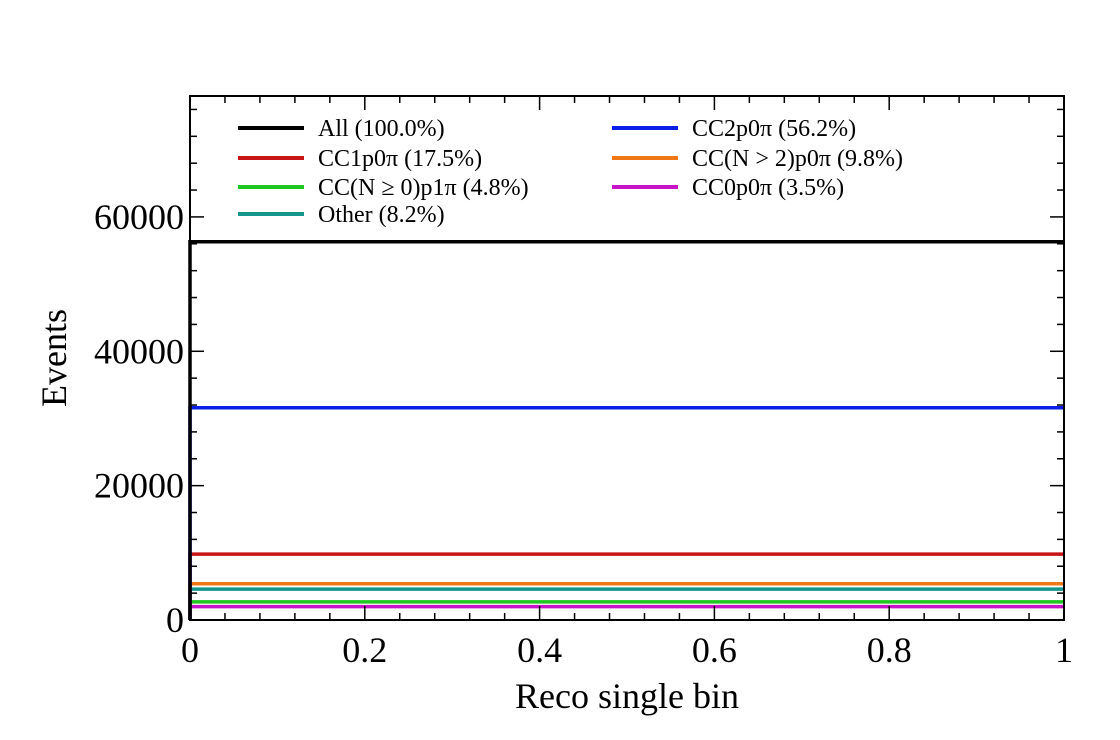 This screenshot has height=740, width=1120. What do you see at coordinates (190, 650) in the screenshot?
I see `x-tick-label: 0` at bounding box center [190, 650].